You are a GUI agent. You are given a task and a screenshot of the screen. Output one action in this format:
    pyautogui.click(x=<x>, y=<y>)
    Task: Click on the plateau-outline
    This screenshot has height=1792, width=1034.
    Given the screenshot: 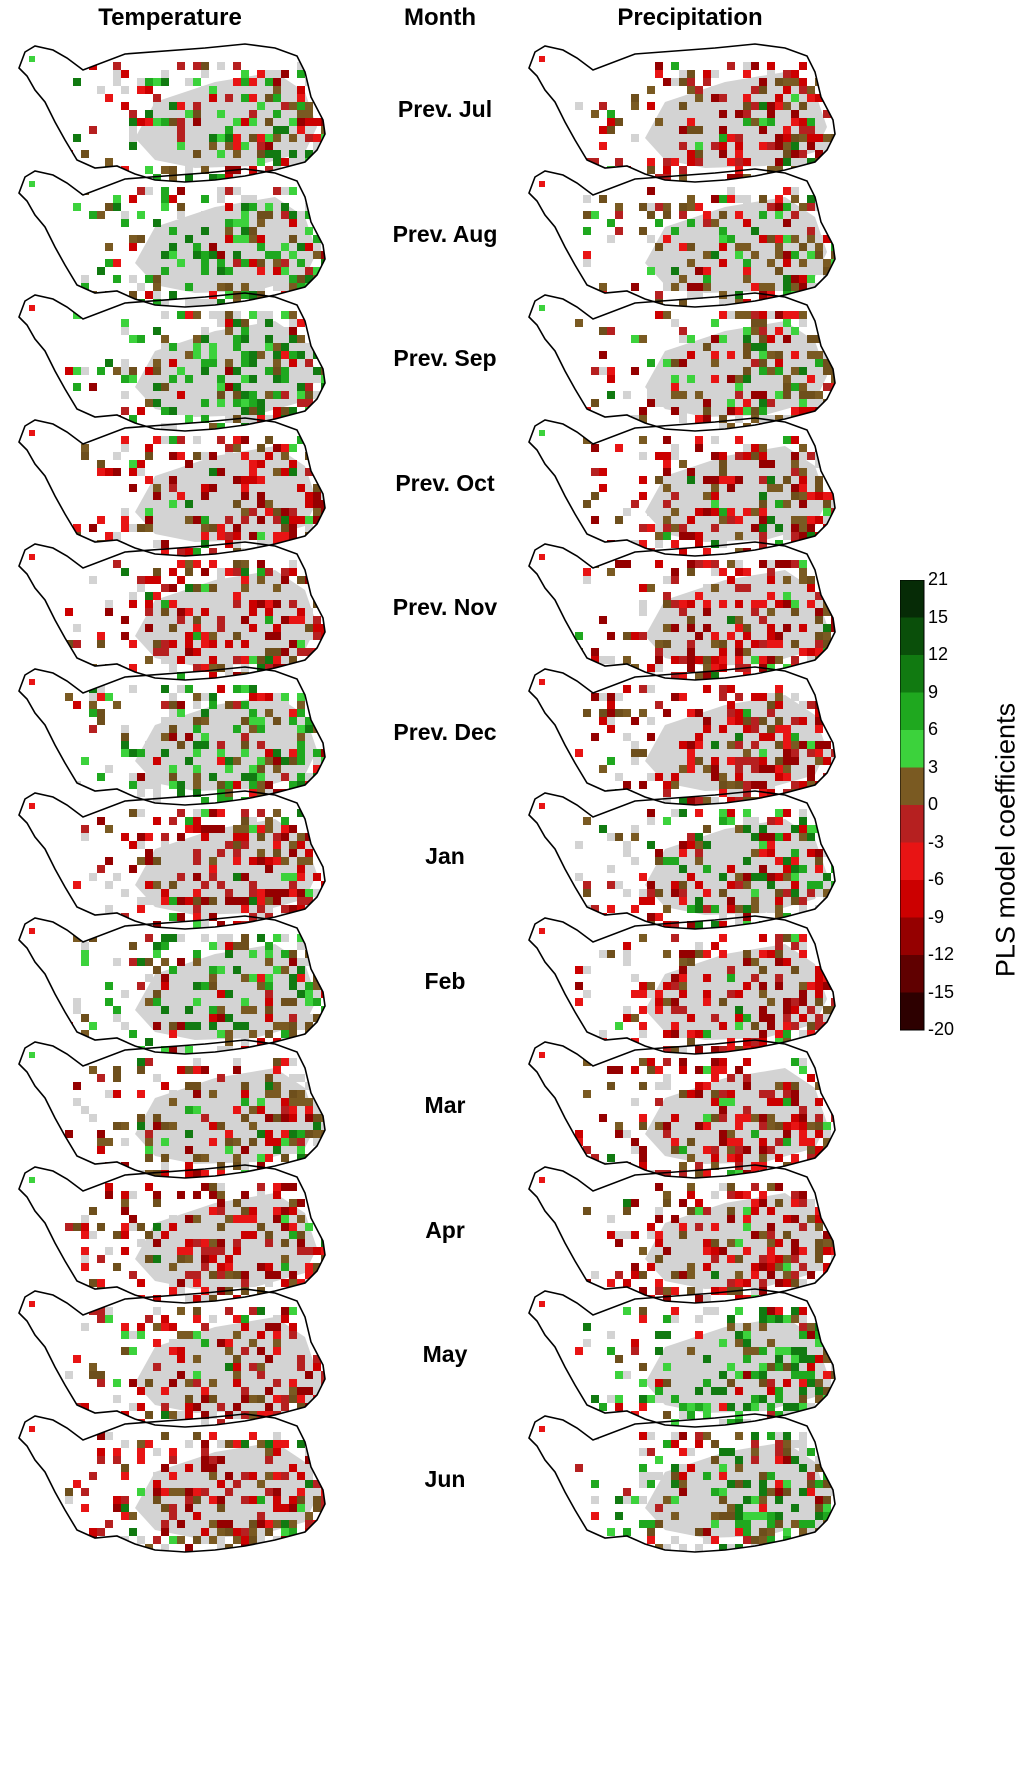 What is the action you would take?
    pyautogui.click(x=172, y=1233)
    